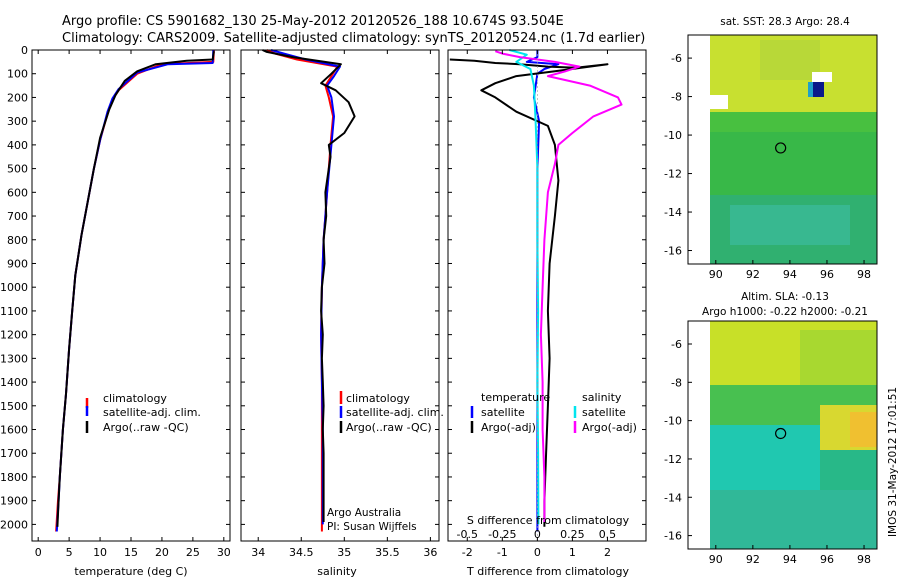 The height and width of the screenshot is (580, 900). I want to click on lat-tick-label: -8, so click(676, 97).